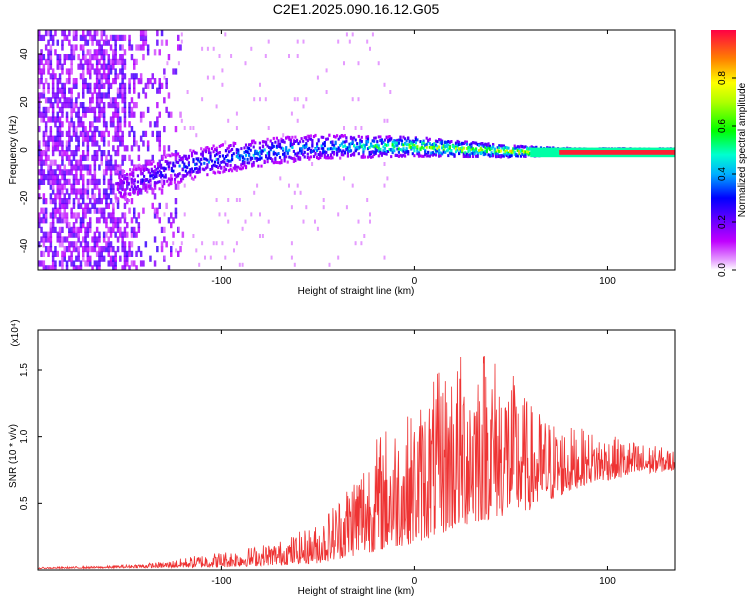 This screenshot has height=600, width=750. I want to click on heatmap-cell-2070, so click(317, 151).